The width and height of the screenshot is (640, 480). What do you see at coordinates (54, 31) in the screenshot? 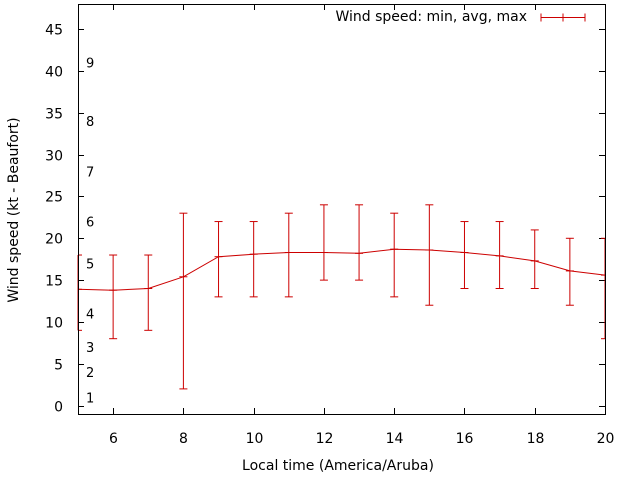
I see `y-tick-label: 45` at bounding box center [54, 31].